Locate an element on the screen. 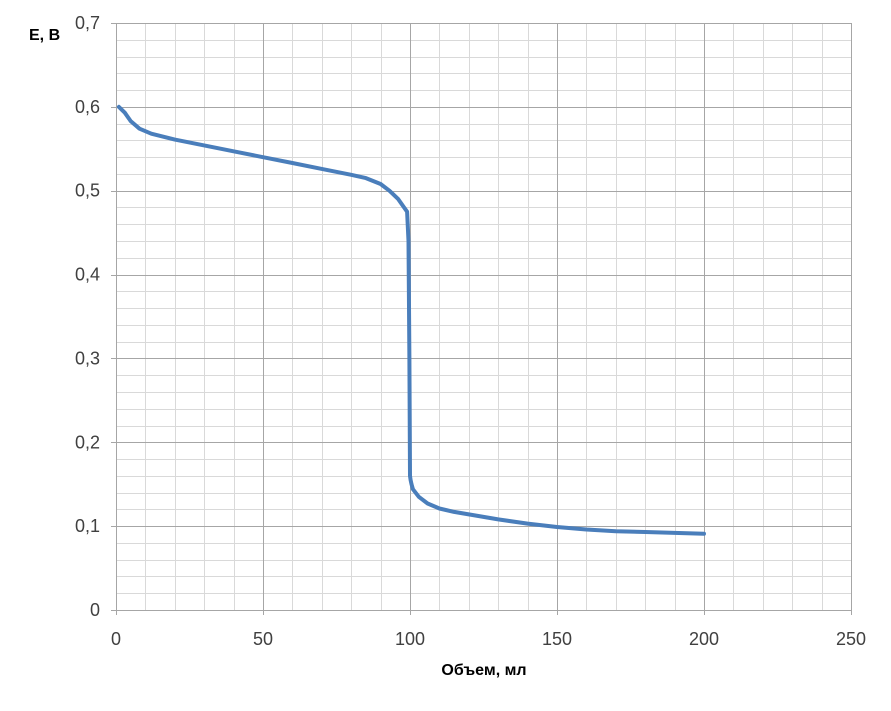  y-tick-label: 0 is located at coordinates (95, 610).